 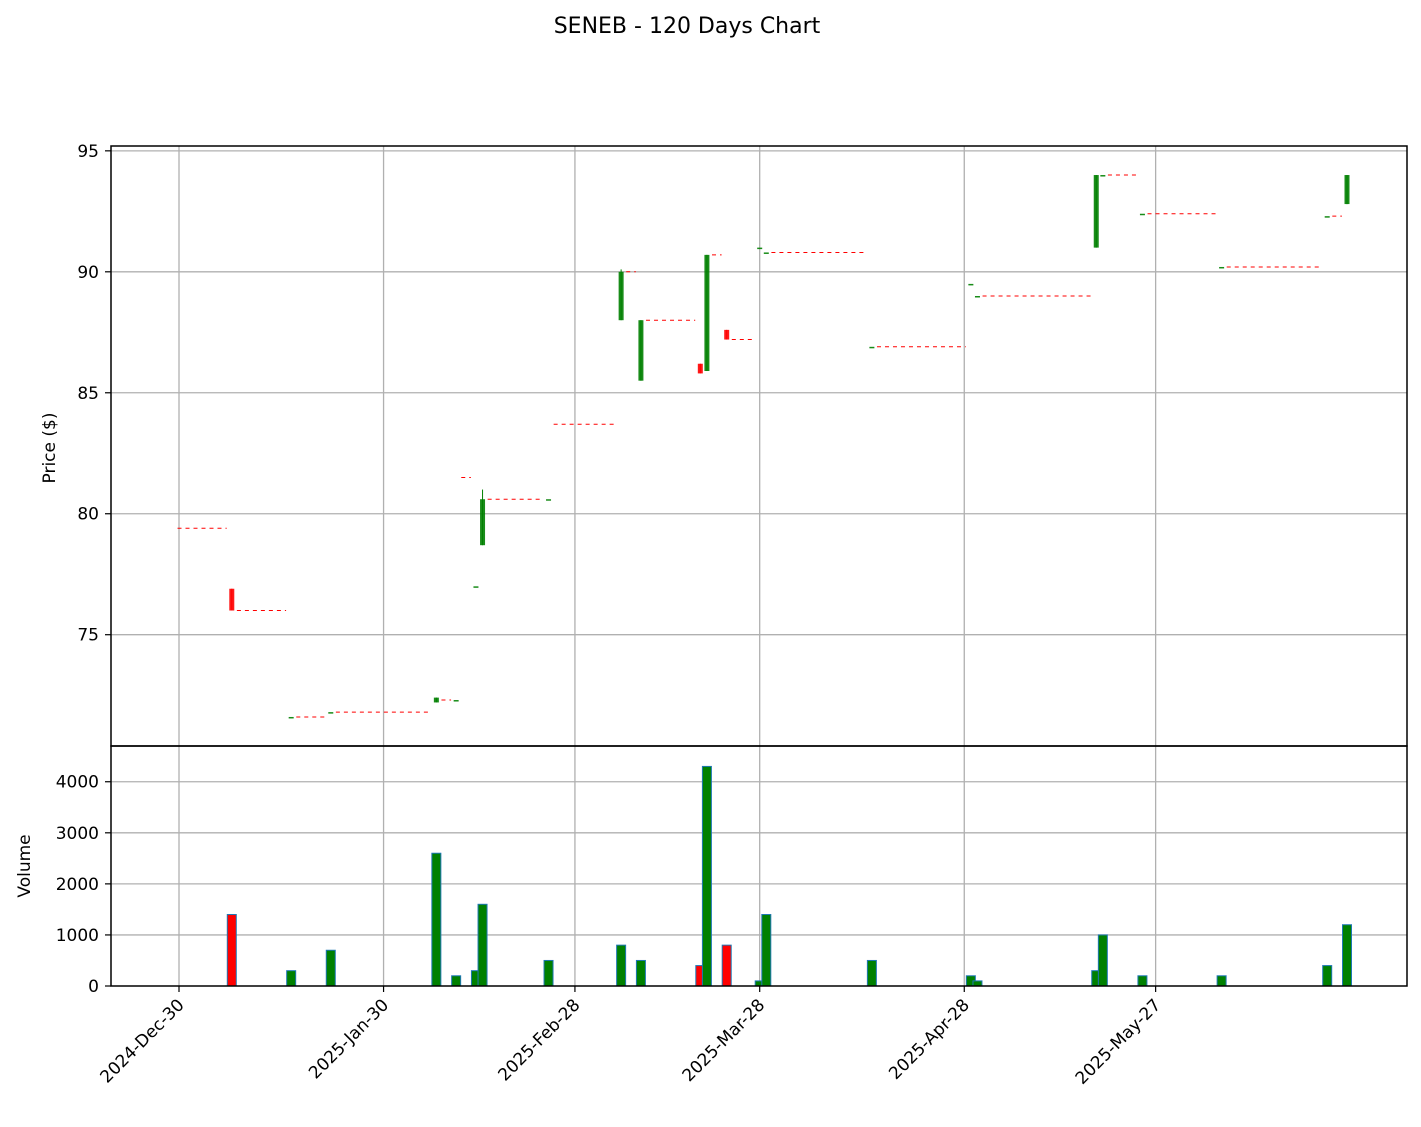 What do you see at coordinates (88, 273) in the screenshot?
I see `price-y-tick-label: 90` at bounding box center [88, 273].